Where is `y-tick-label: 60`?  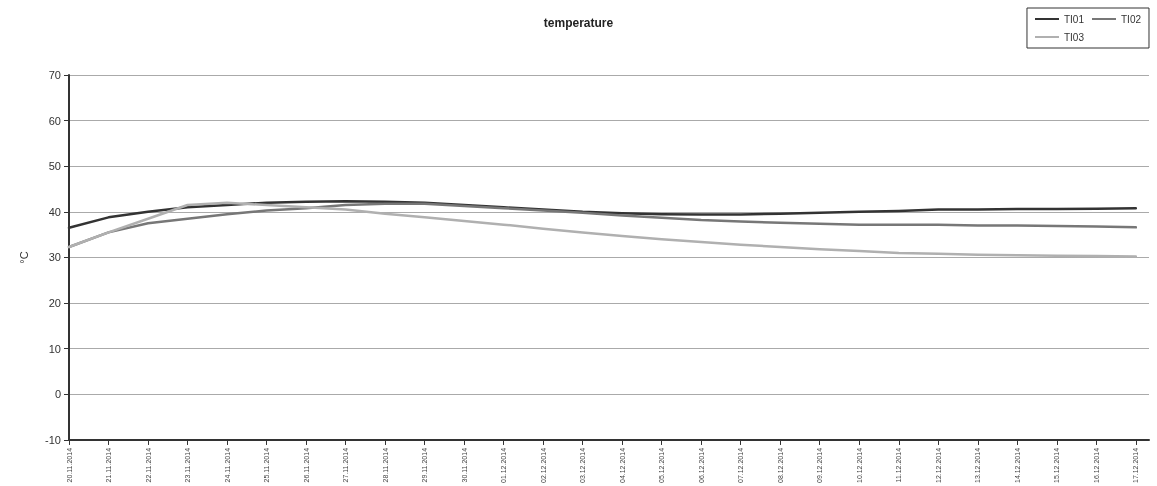 y-tick-label: 60 is located at coordinates (54, 120).